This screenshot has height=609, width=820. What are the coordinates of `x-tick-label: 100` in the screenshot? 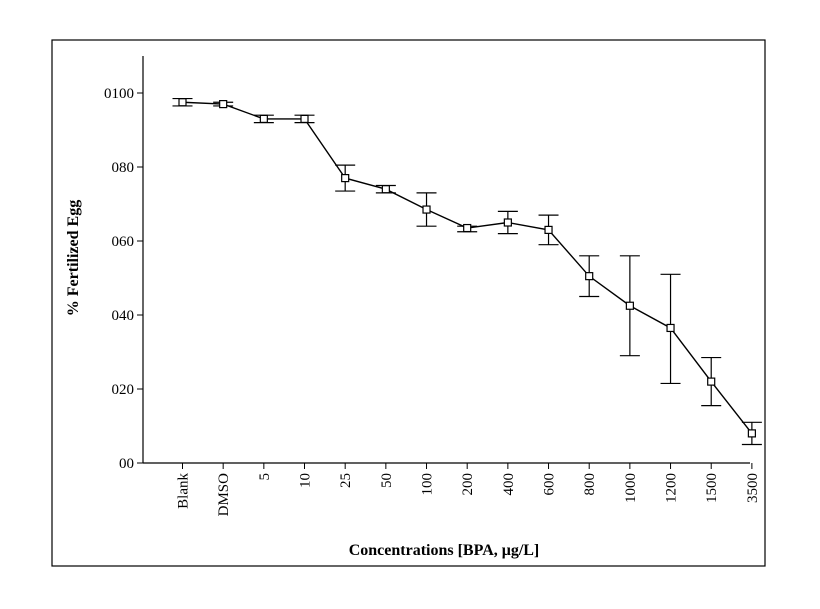 It's located at (428, 484).